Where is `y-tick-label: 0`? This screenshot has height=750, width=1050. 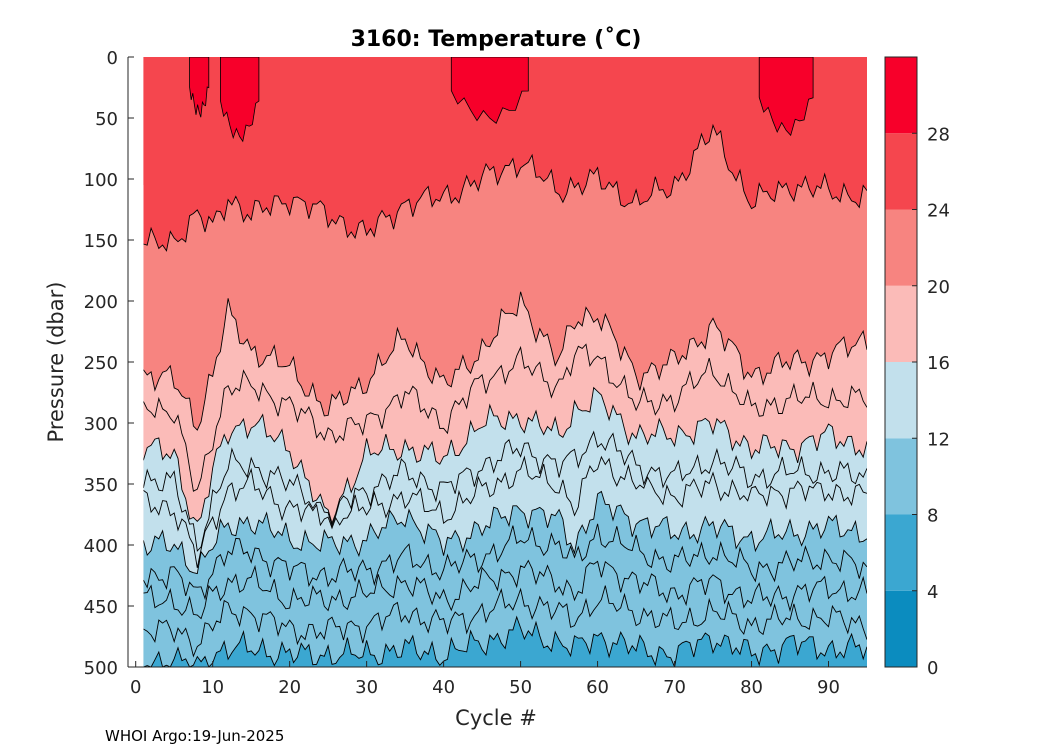 y-tick-label: 0 is located at coordinates (112, 58).